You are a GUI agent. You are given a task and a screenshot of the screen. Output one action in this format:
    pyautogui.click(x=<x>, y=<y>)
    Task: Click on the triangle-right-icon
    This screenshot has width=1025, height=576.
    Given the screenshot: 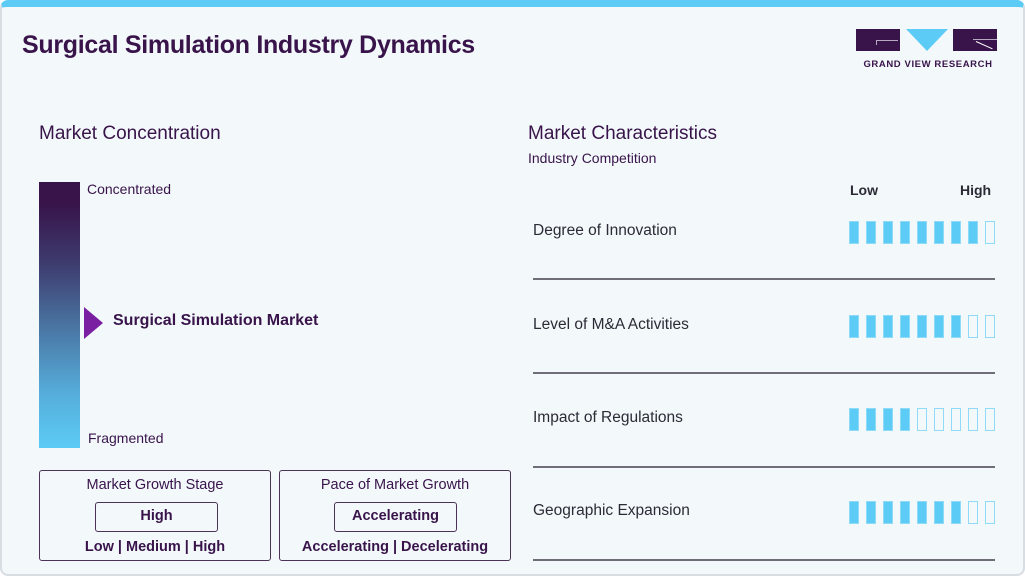 What is the action you would take?
    pyautogui.click(x=93, y=323)
    